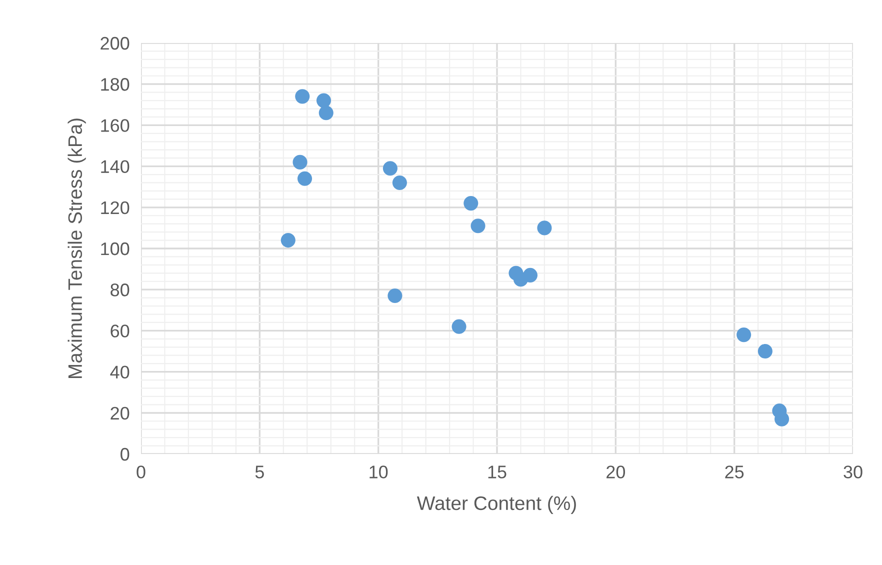 This screenshot has width=882, height=565. Describe the element at coordinates (616, 472) in the screenshot. I see `x-tick-label: 20` at that location.